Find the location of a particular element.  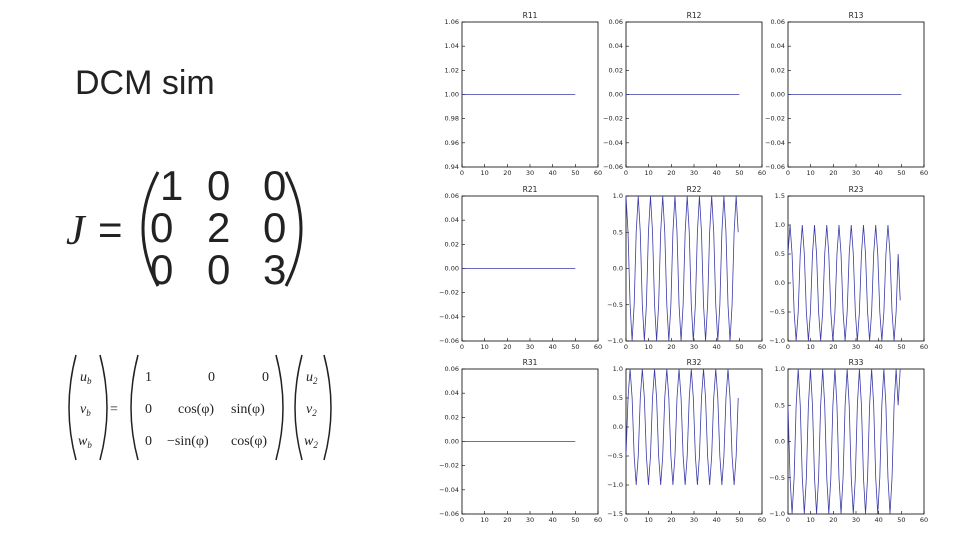

y-tick-label: 1.00 is located at coordinates (452, 95).